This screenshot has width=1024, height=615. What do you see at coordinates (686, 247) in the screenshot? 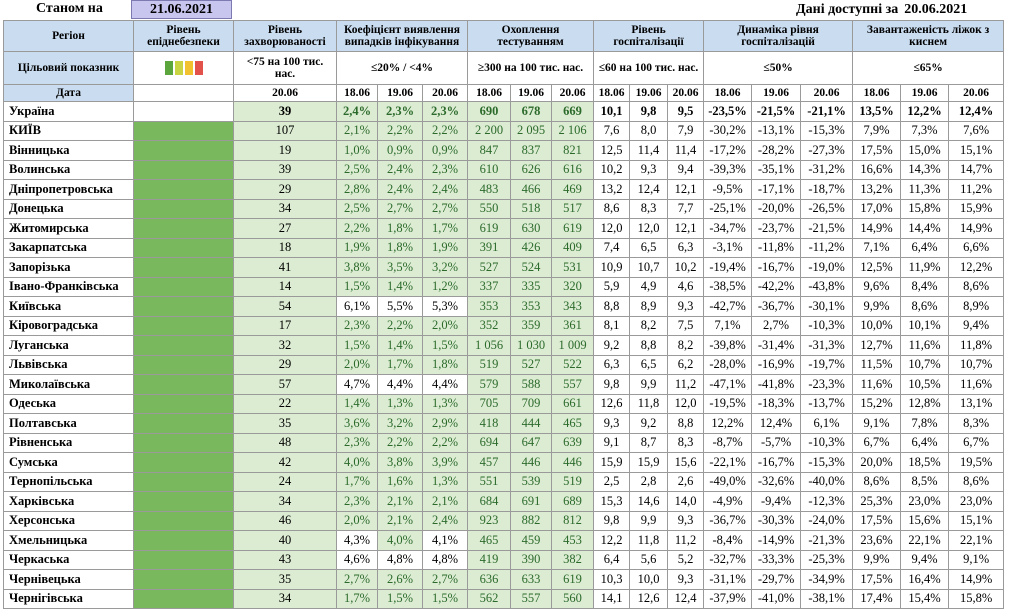
I see `hospitalization-value: 6,3` at bounding box center [686, 247].